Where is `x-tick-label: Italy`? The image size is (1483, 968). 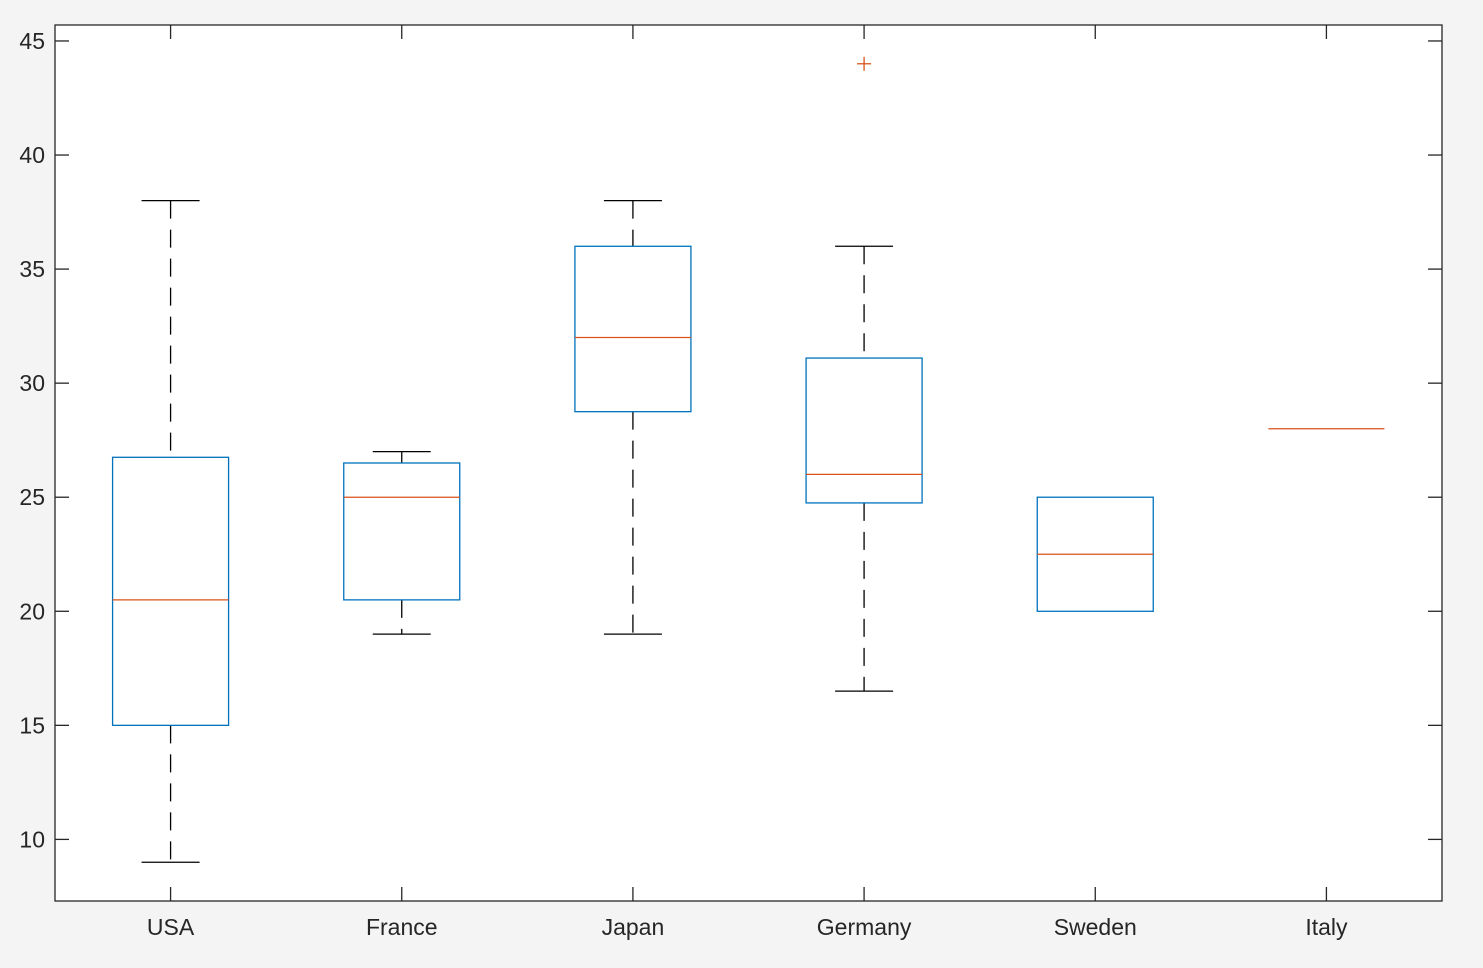 x-tick-label: Italy is located at coordinates (1326, 927).